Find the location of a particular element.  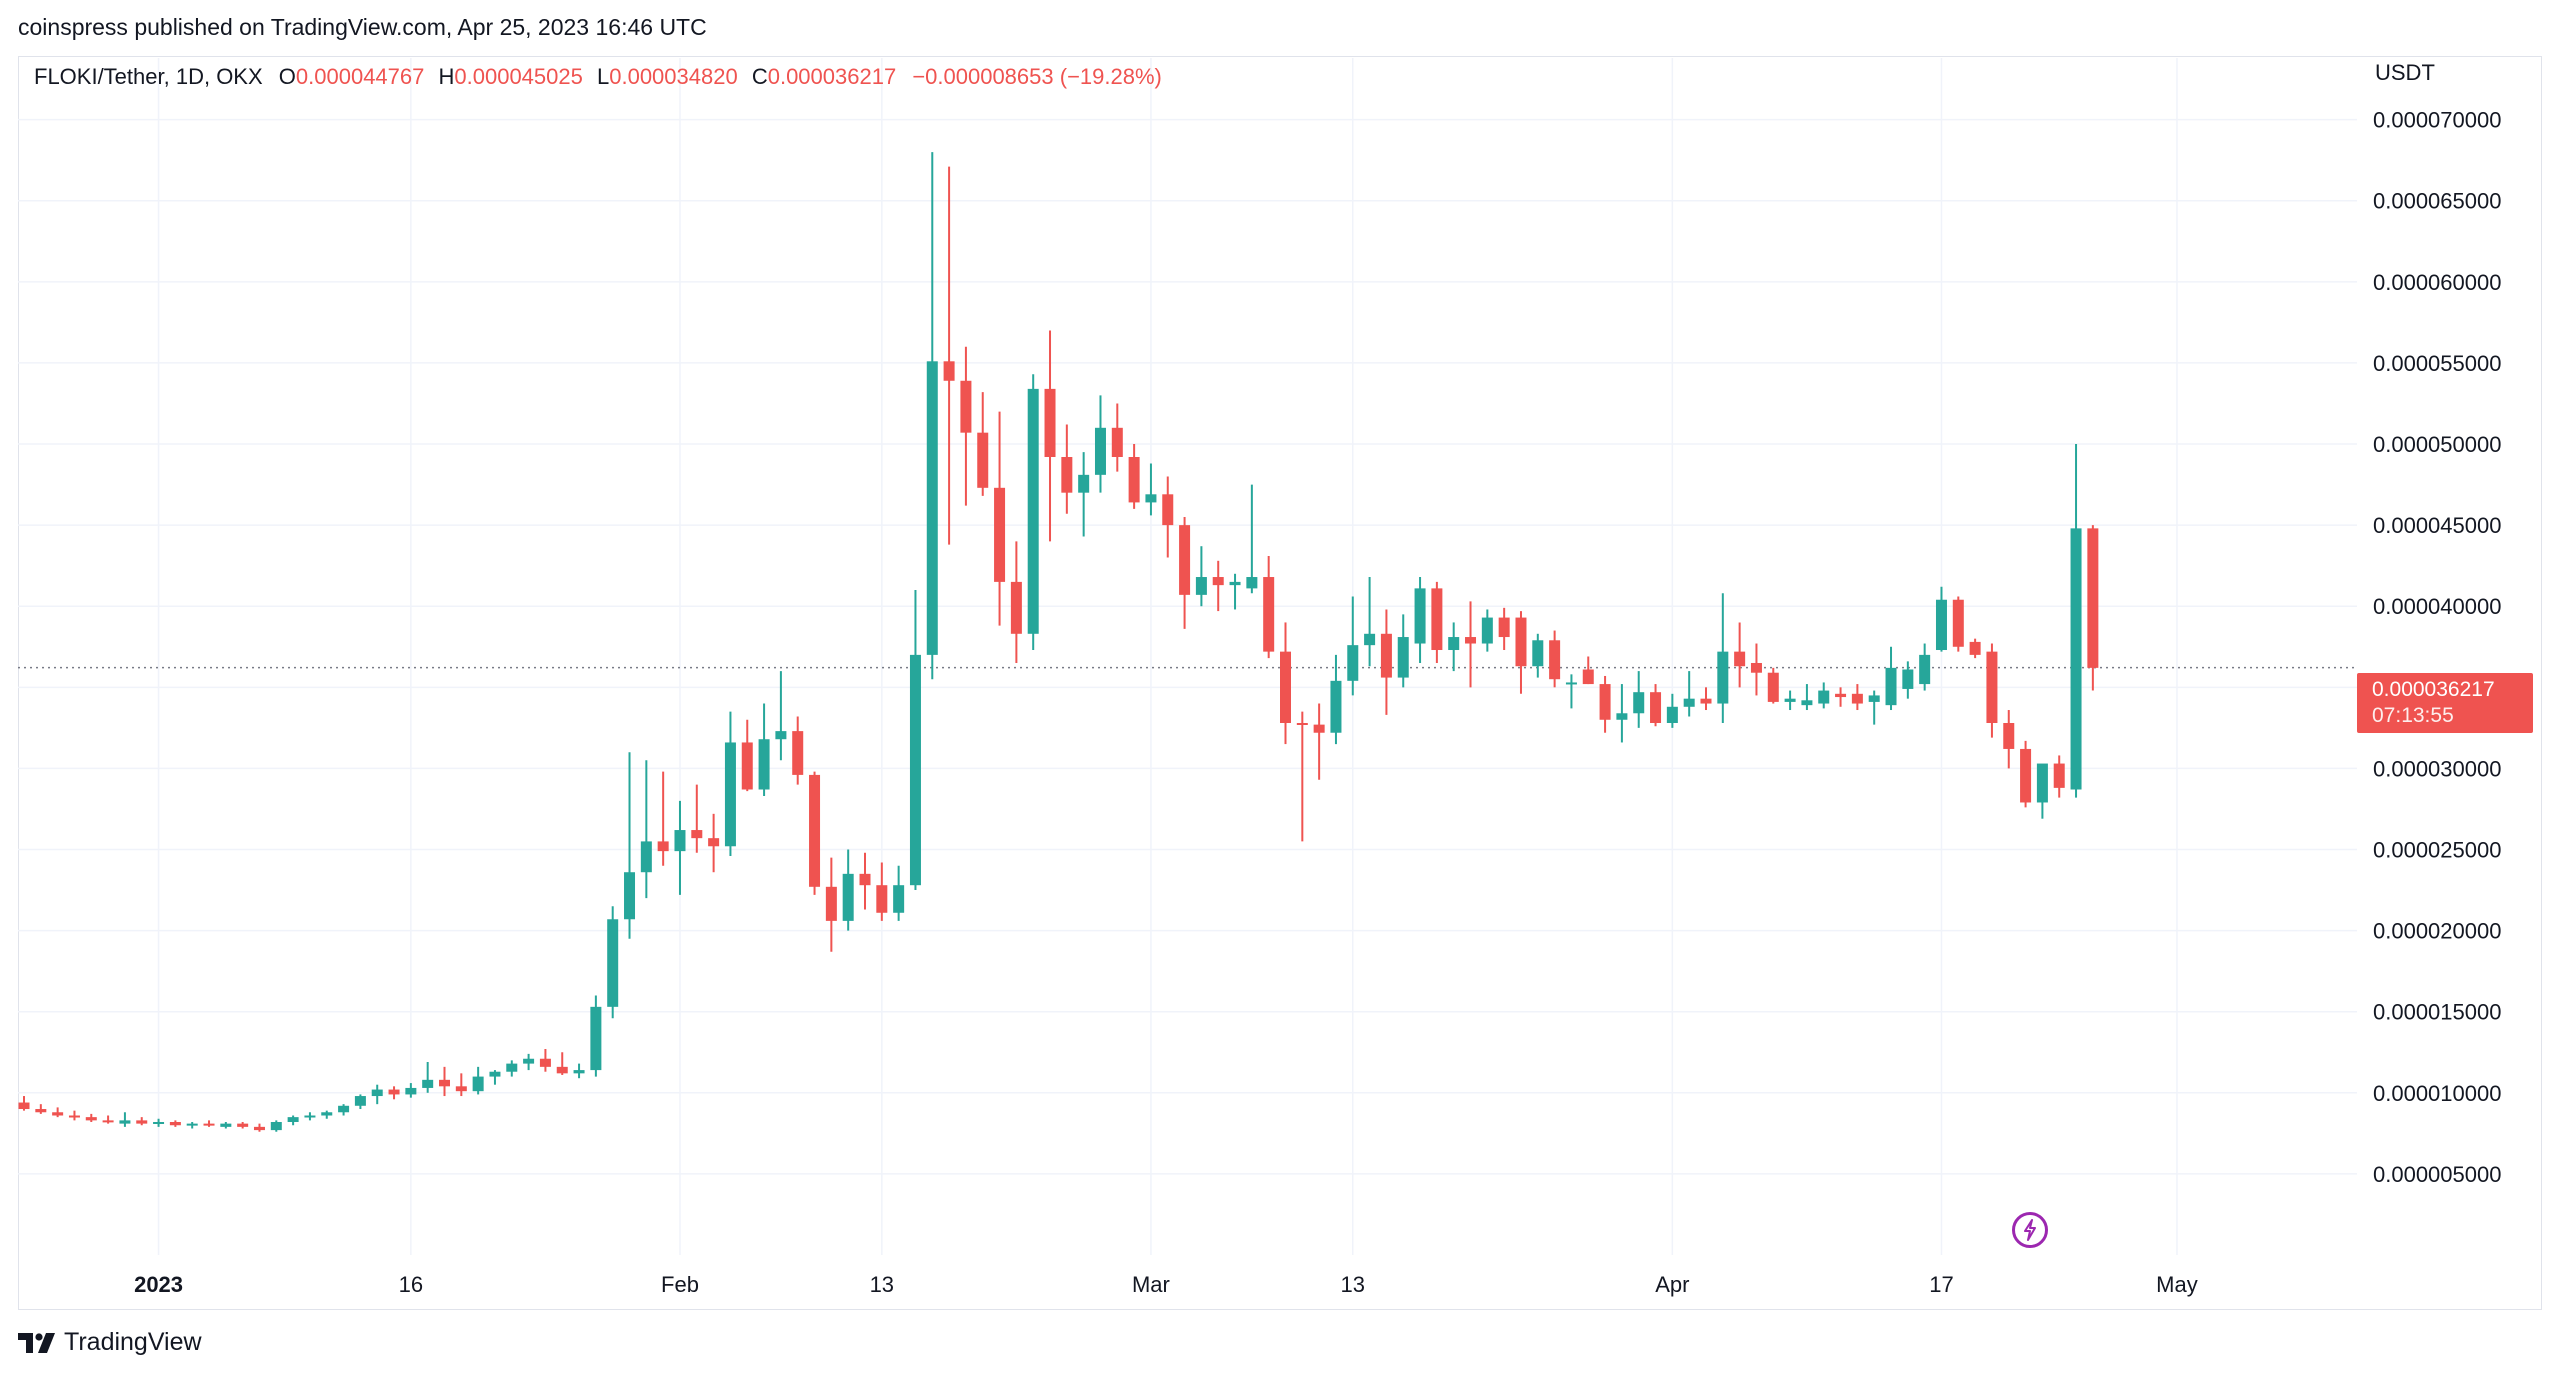

x-tick-label: 13 is located at coordinates (1353, 1284).